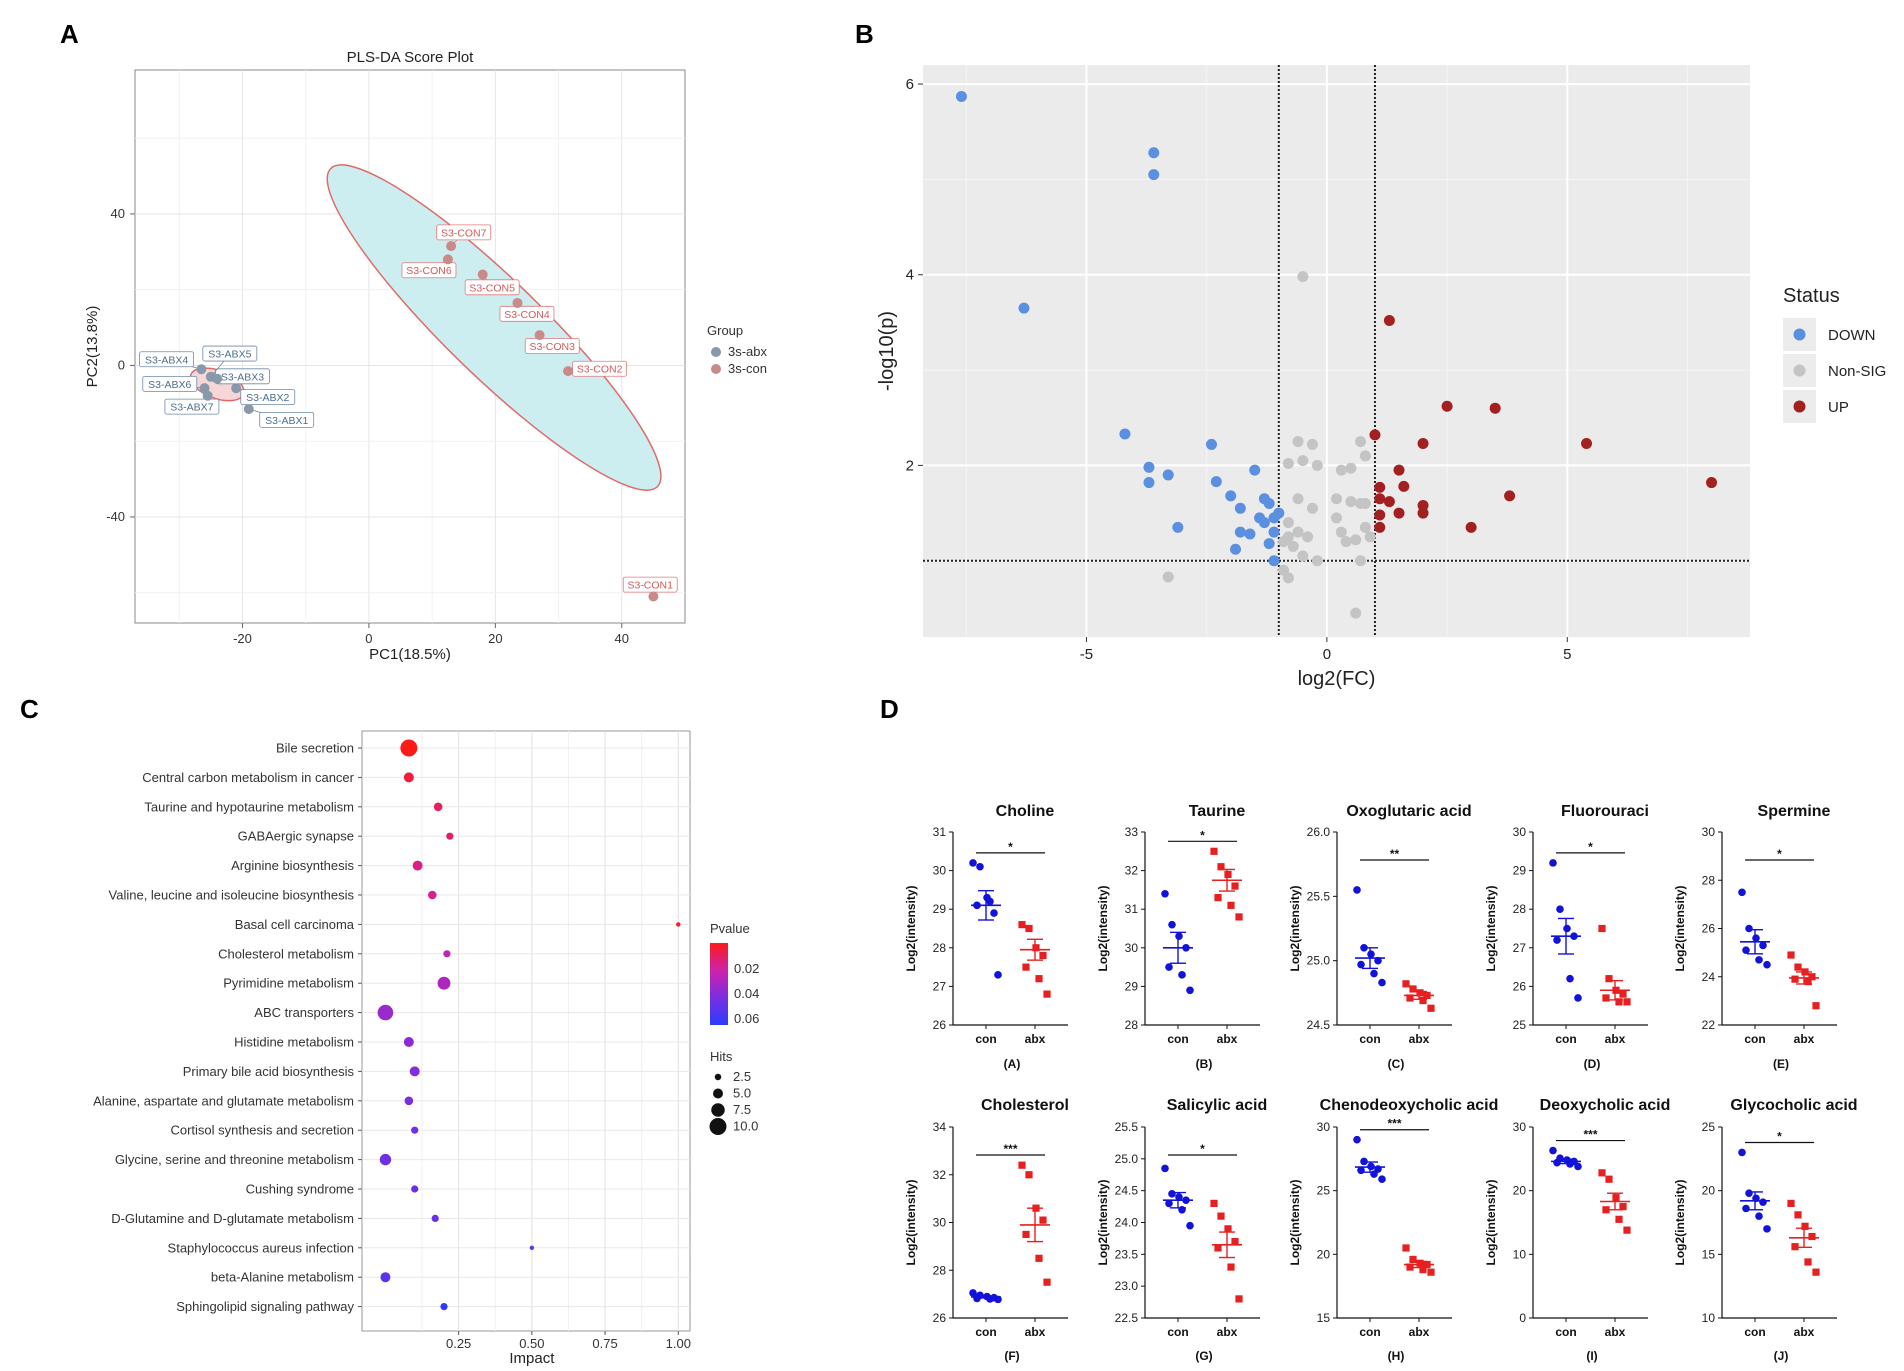 The width and height of the screenshot is (1904, 1371). I want to click on y-tick-label: 31, so click(1132, 909).